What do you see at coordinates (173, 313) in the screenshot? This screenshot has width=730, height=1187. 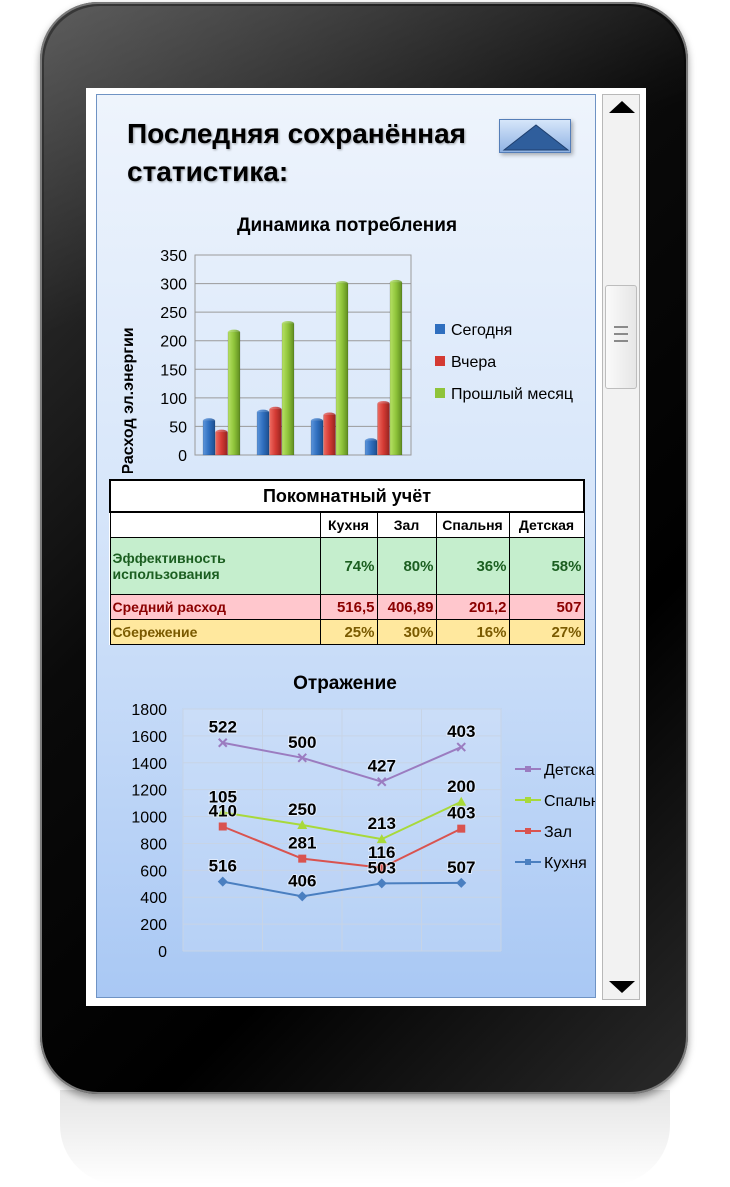 I see `bar-ytick-label: 250` at bounding box center [173, 313].